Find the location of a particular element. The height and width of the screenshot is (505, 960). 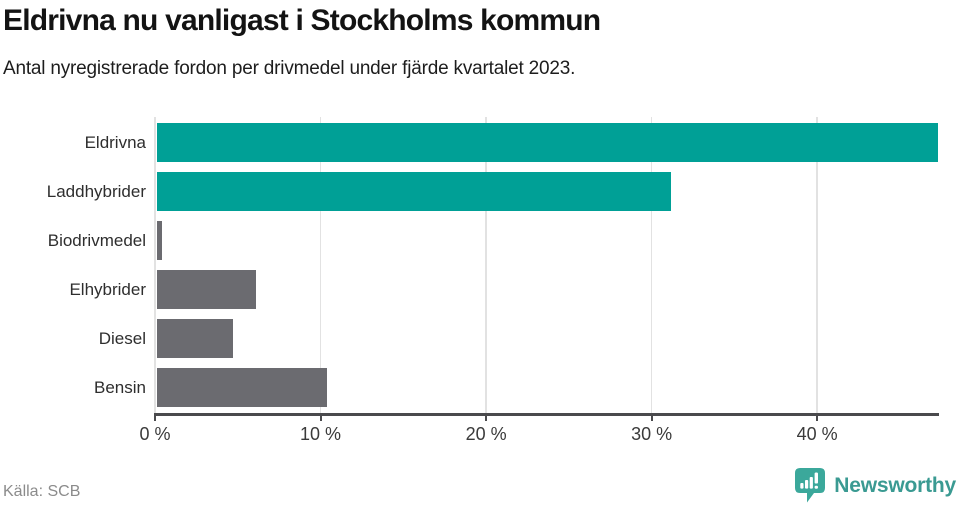

bar-laddhybrider is located at coordinates (414, 191).